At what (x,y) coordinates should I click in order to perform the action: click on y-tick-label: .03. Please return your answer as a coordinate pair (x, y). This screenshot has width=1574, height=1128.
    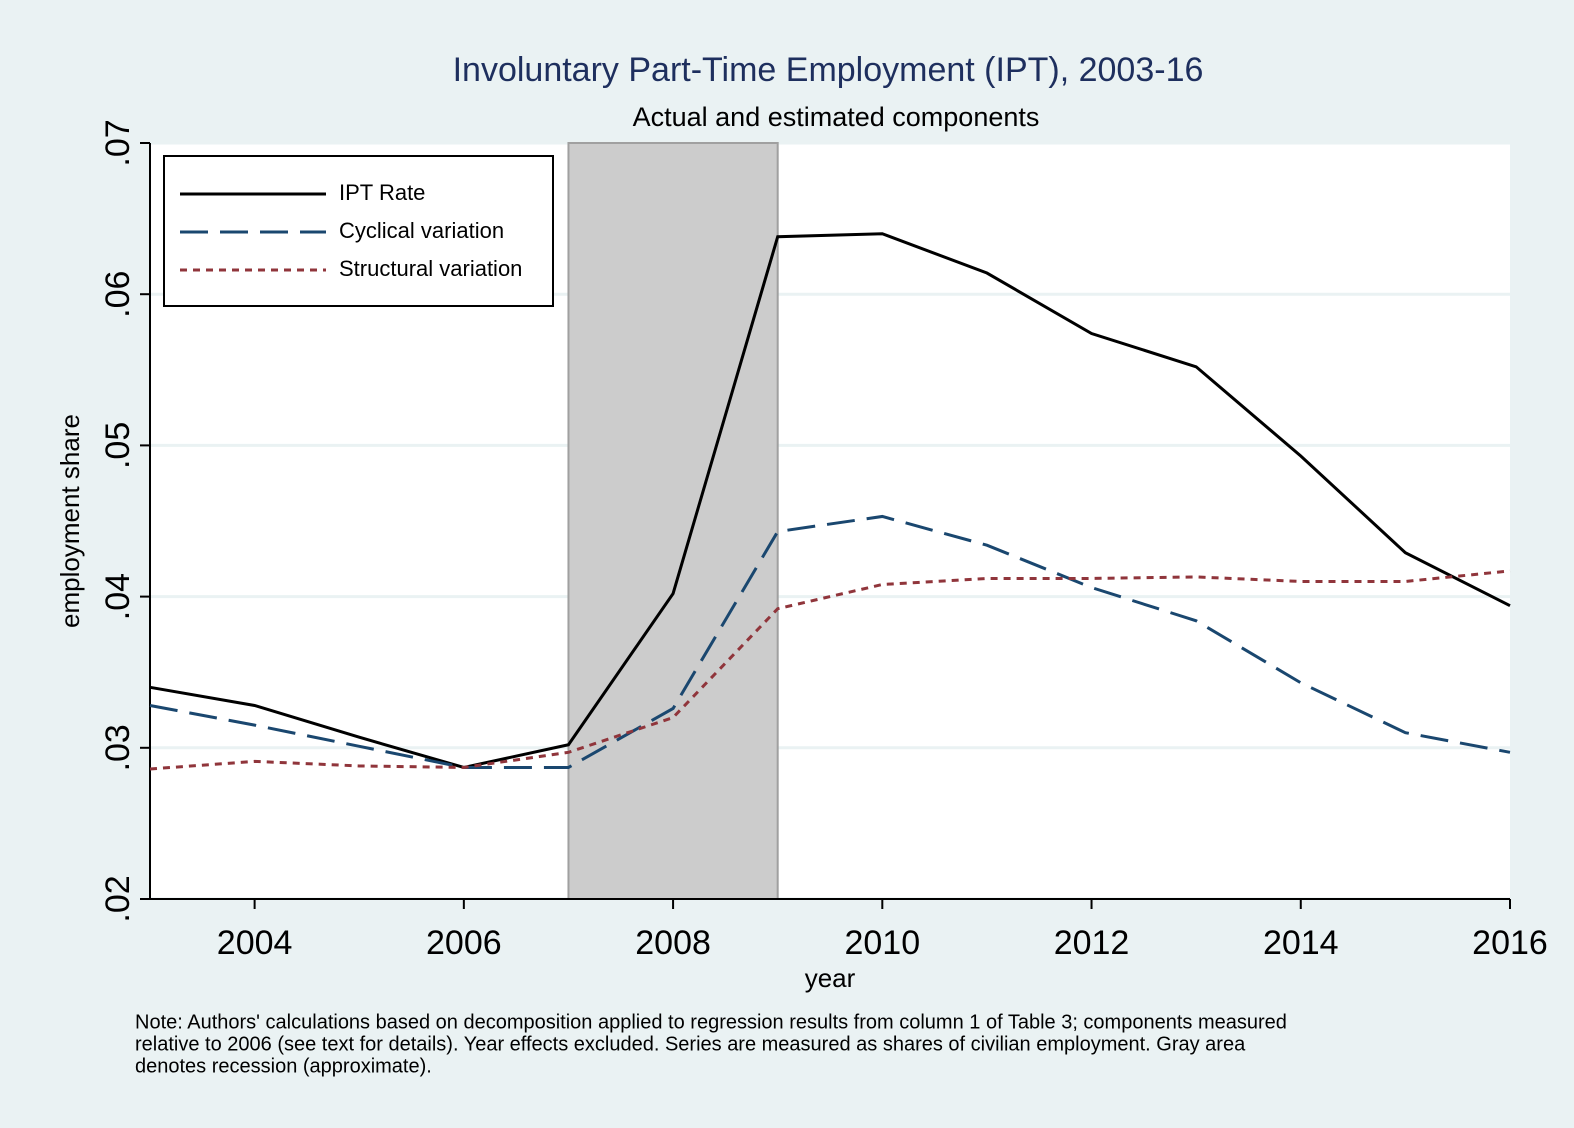
    Looking at the image, I should click on (118, 747).